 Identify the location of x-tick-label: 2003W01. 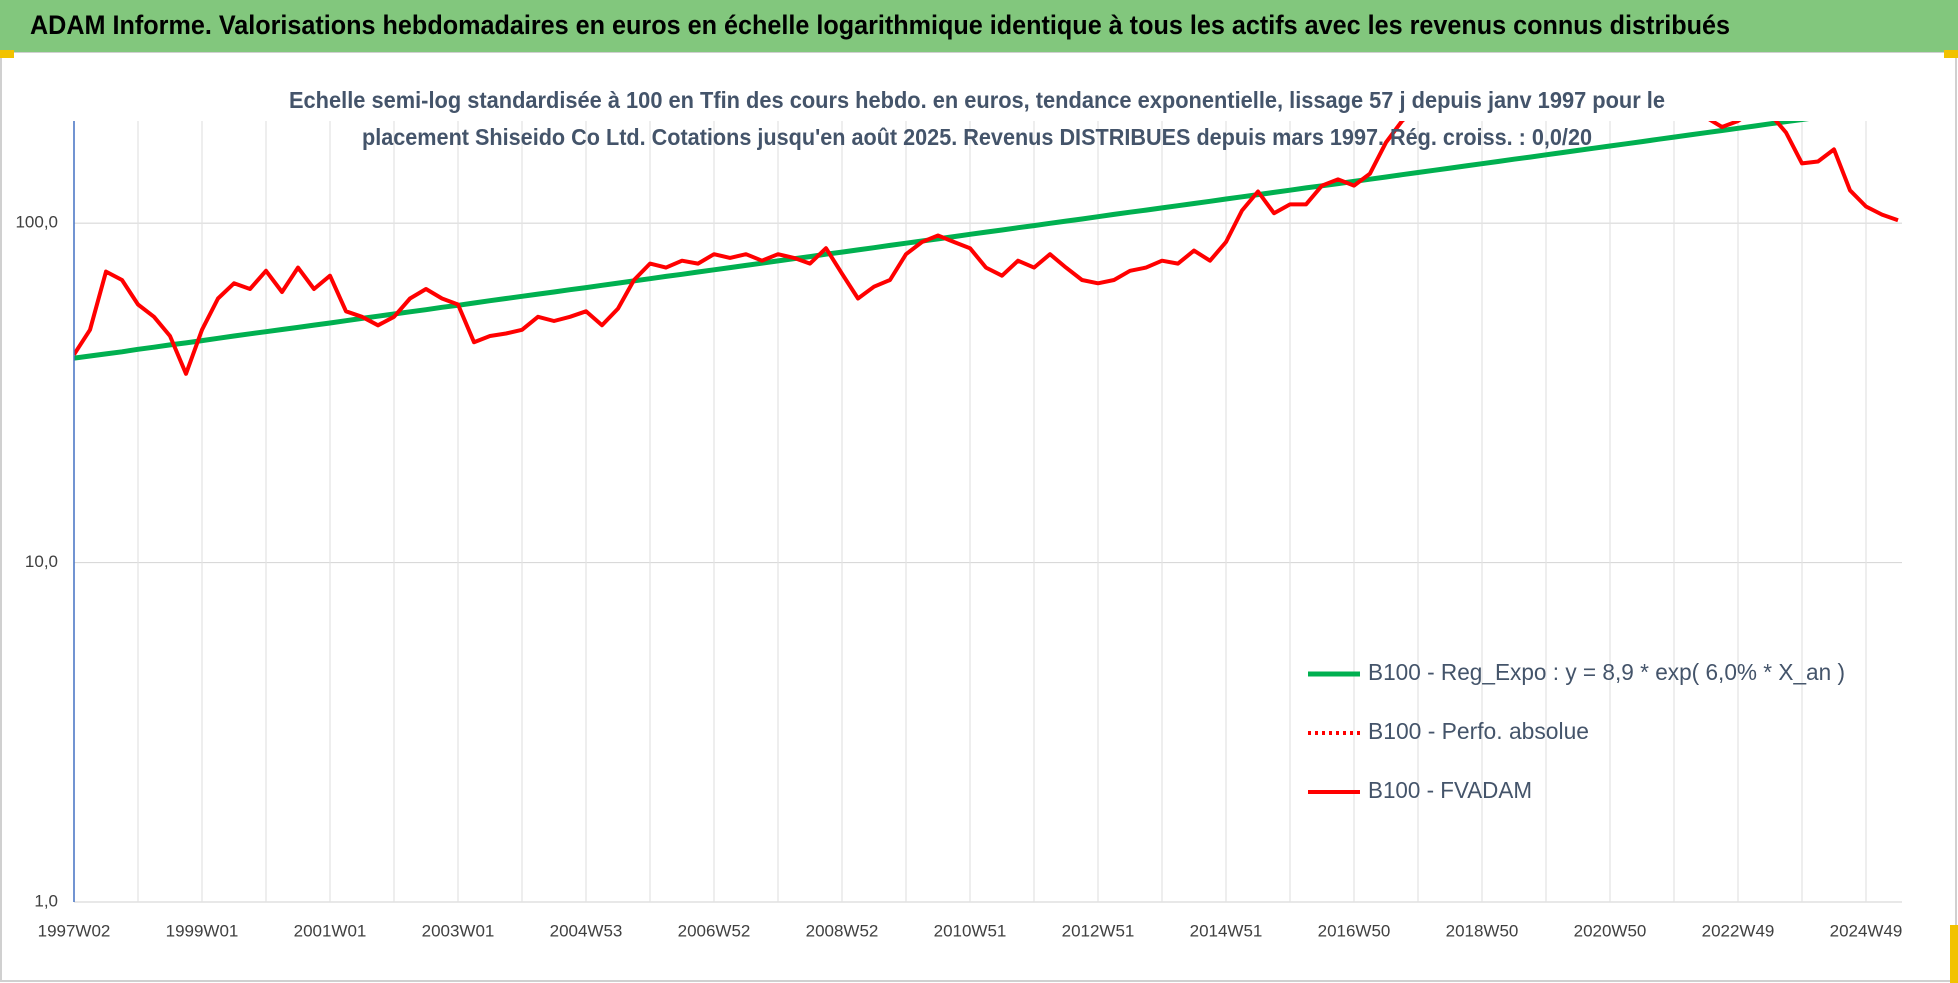
(458, 930).